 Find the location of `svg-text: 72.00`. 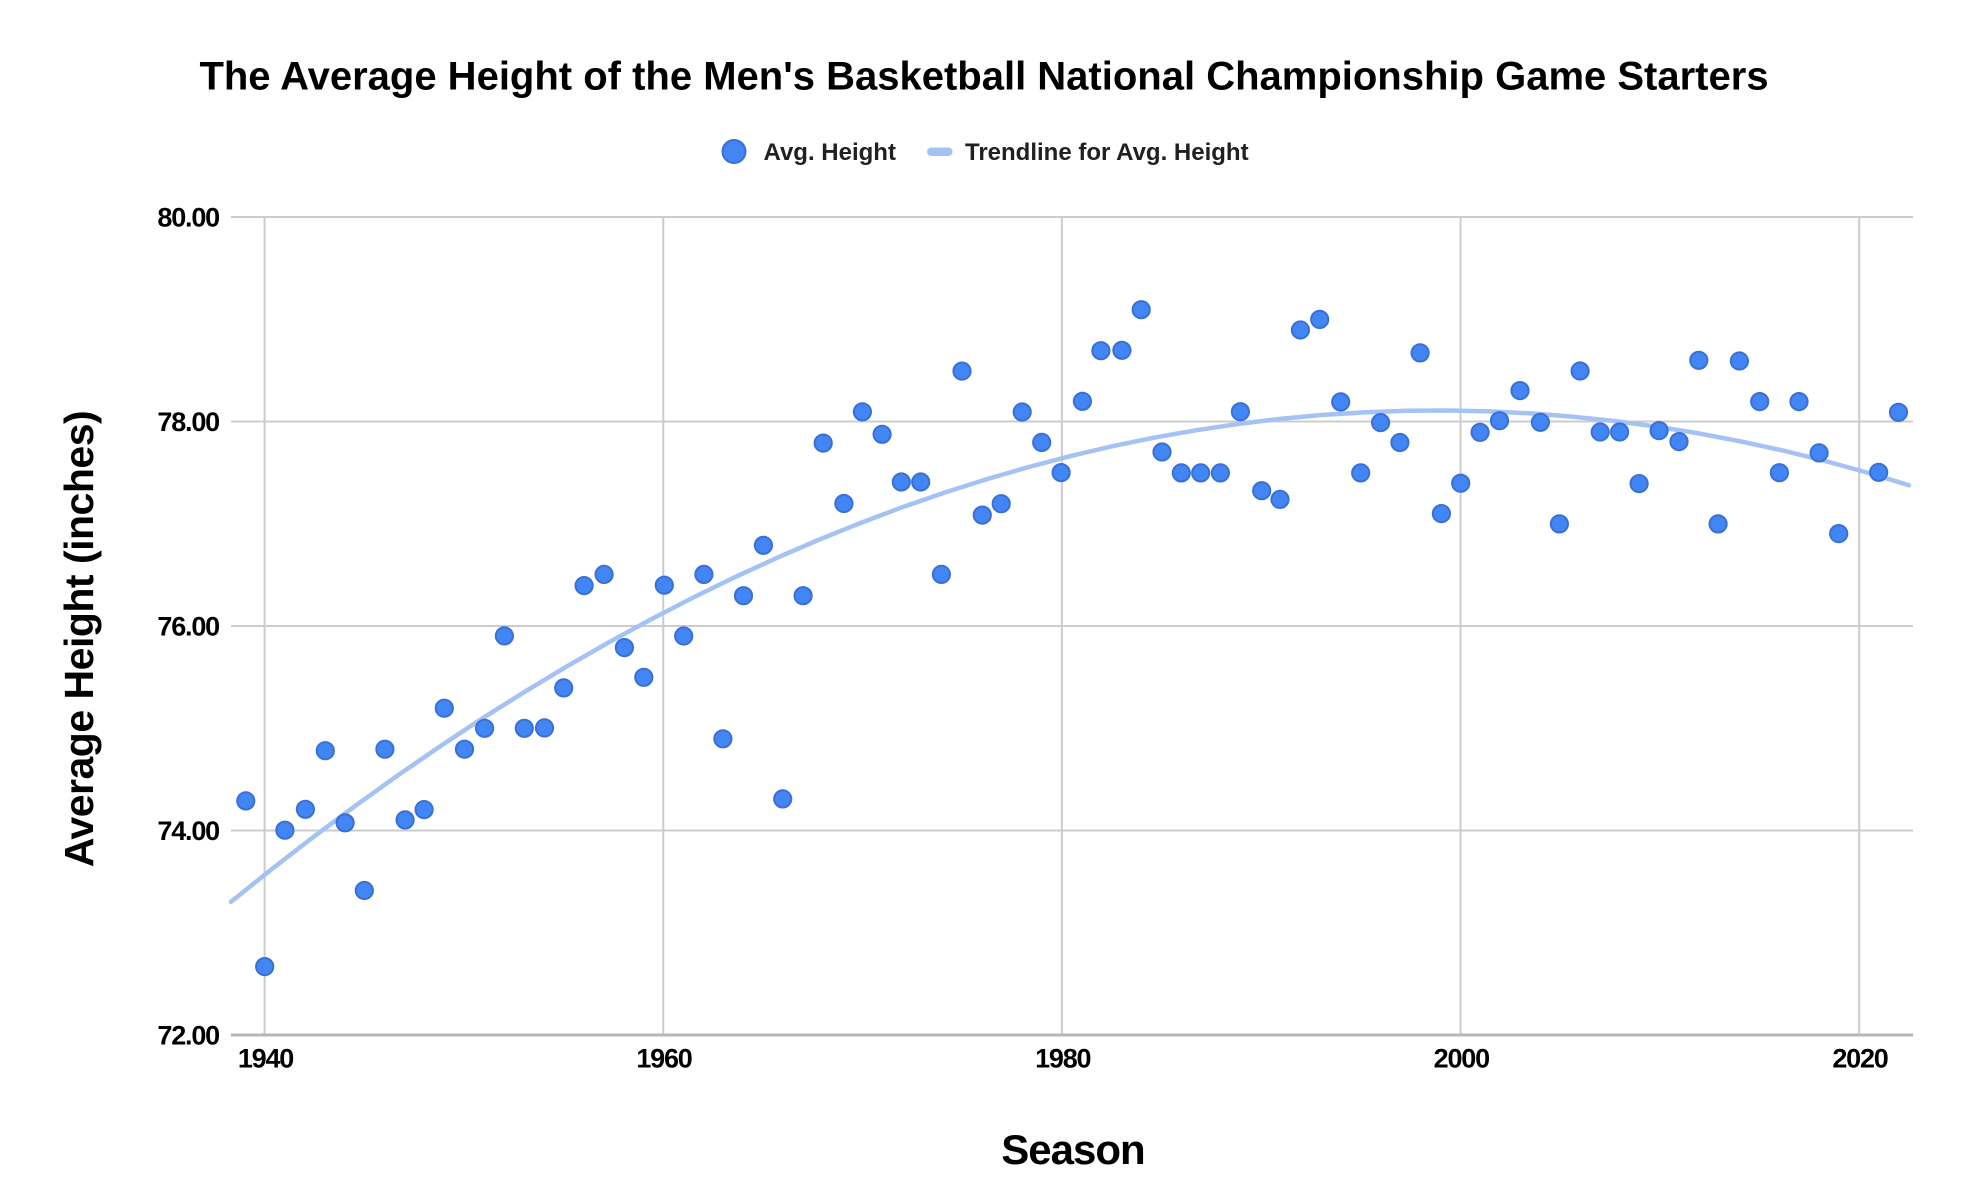

svg-text: 72.00 is located at coordinates (188, 1036).